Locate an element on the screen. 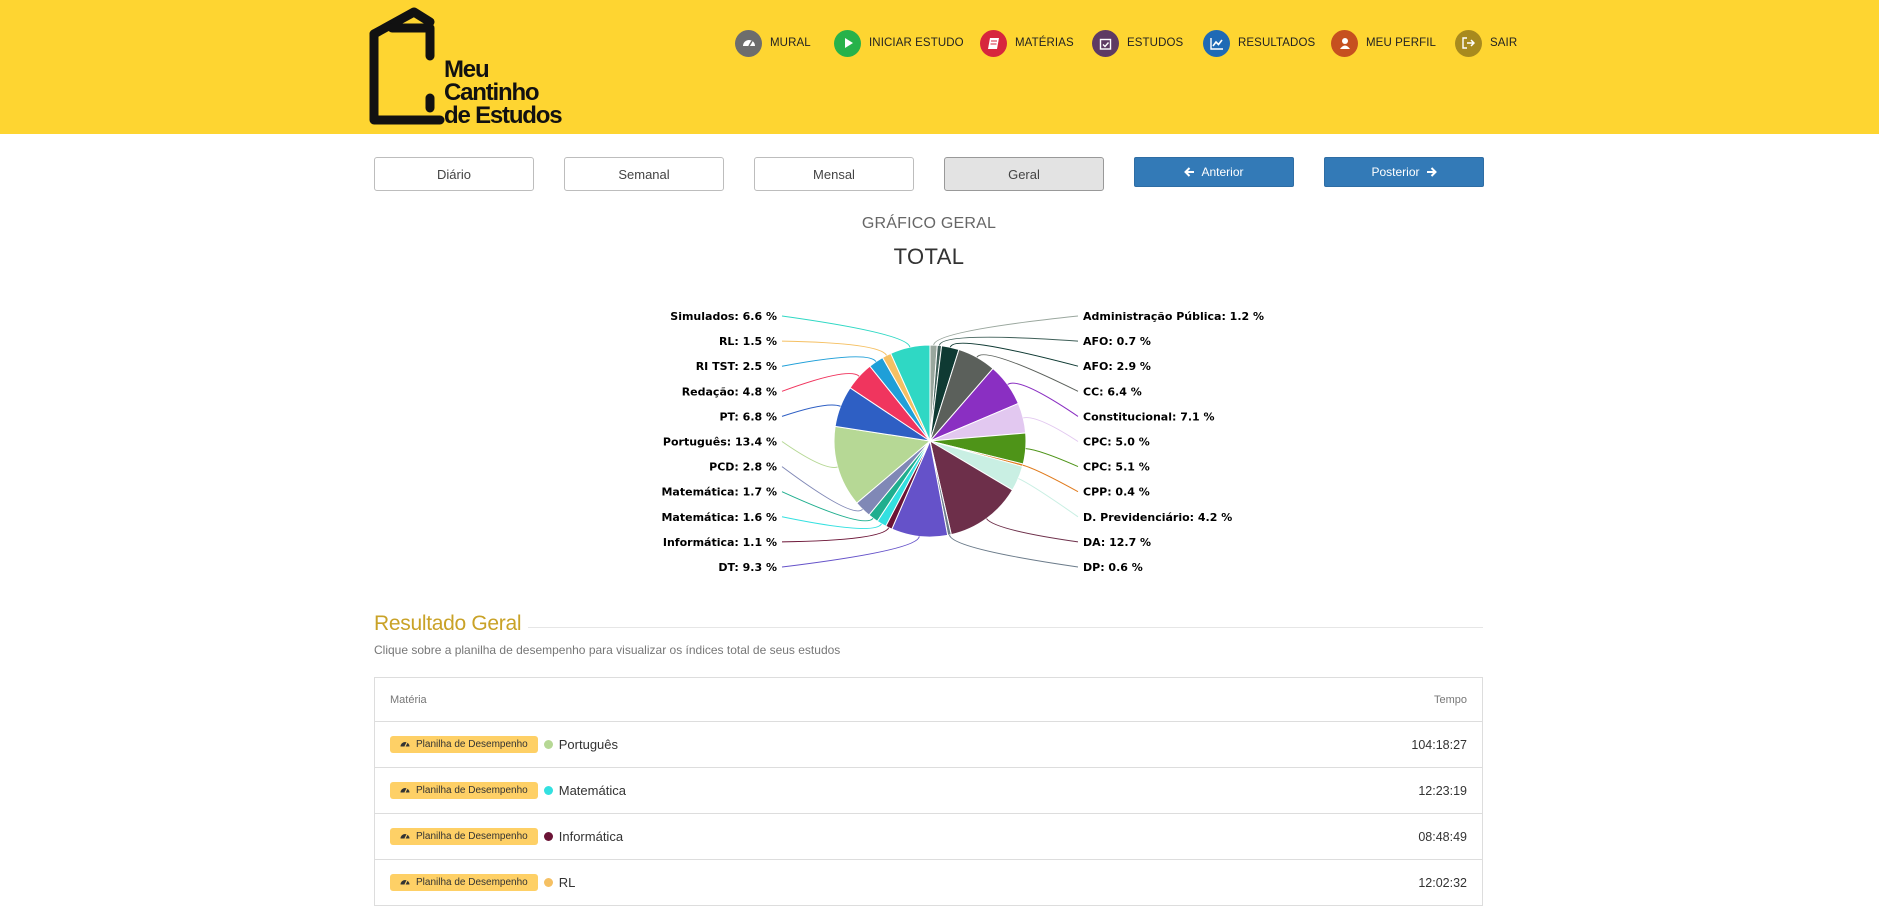 This screenshot has width=1879, height=911. pie-label: Português: 13.4 % is located at coordinates (720, 442).